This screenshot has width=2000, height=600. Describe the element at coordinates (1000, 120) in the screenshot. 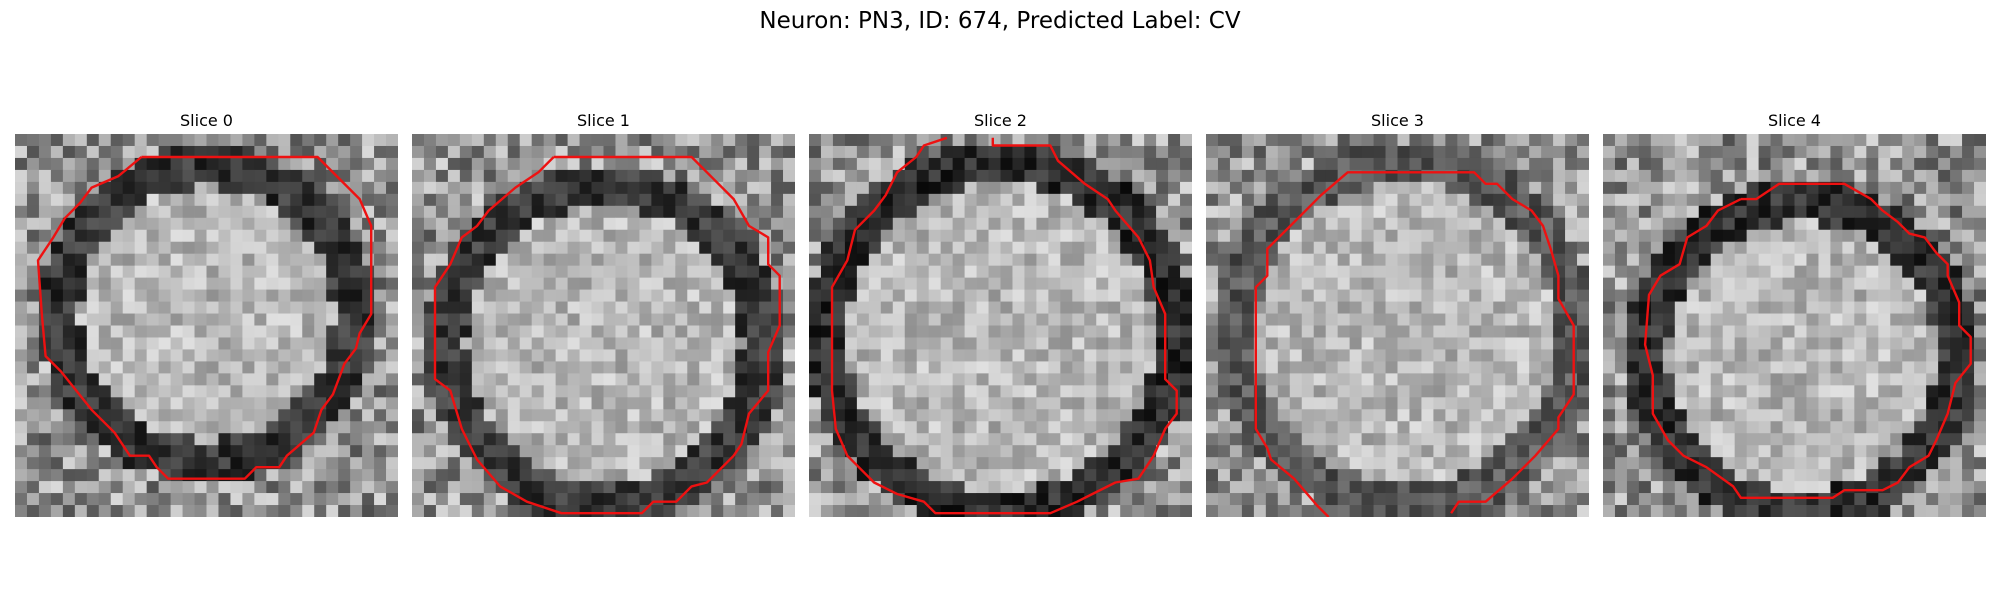

I see `slice-title-2: Slice 2` at that location.